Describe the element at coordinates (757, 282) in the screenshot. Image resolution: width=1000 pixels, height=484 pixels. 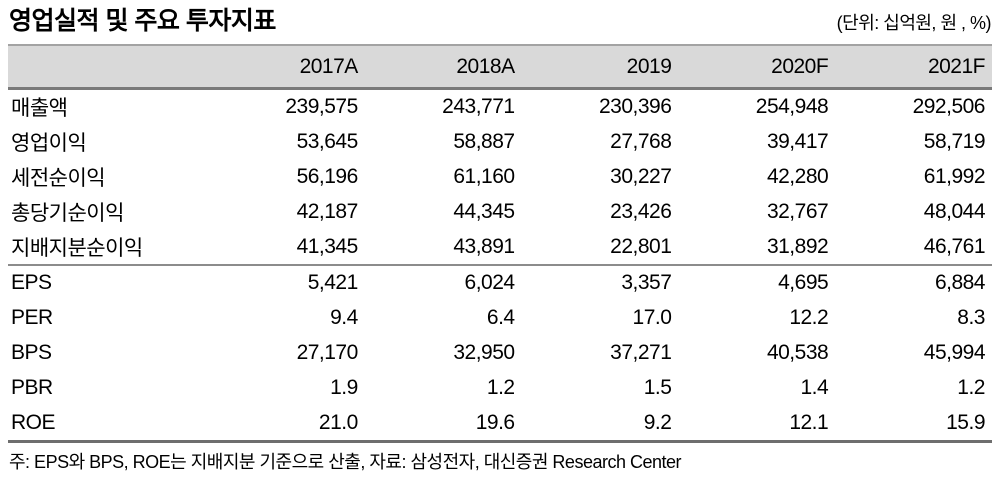
I see `table-cell: 4,695` at that location.